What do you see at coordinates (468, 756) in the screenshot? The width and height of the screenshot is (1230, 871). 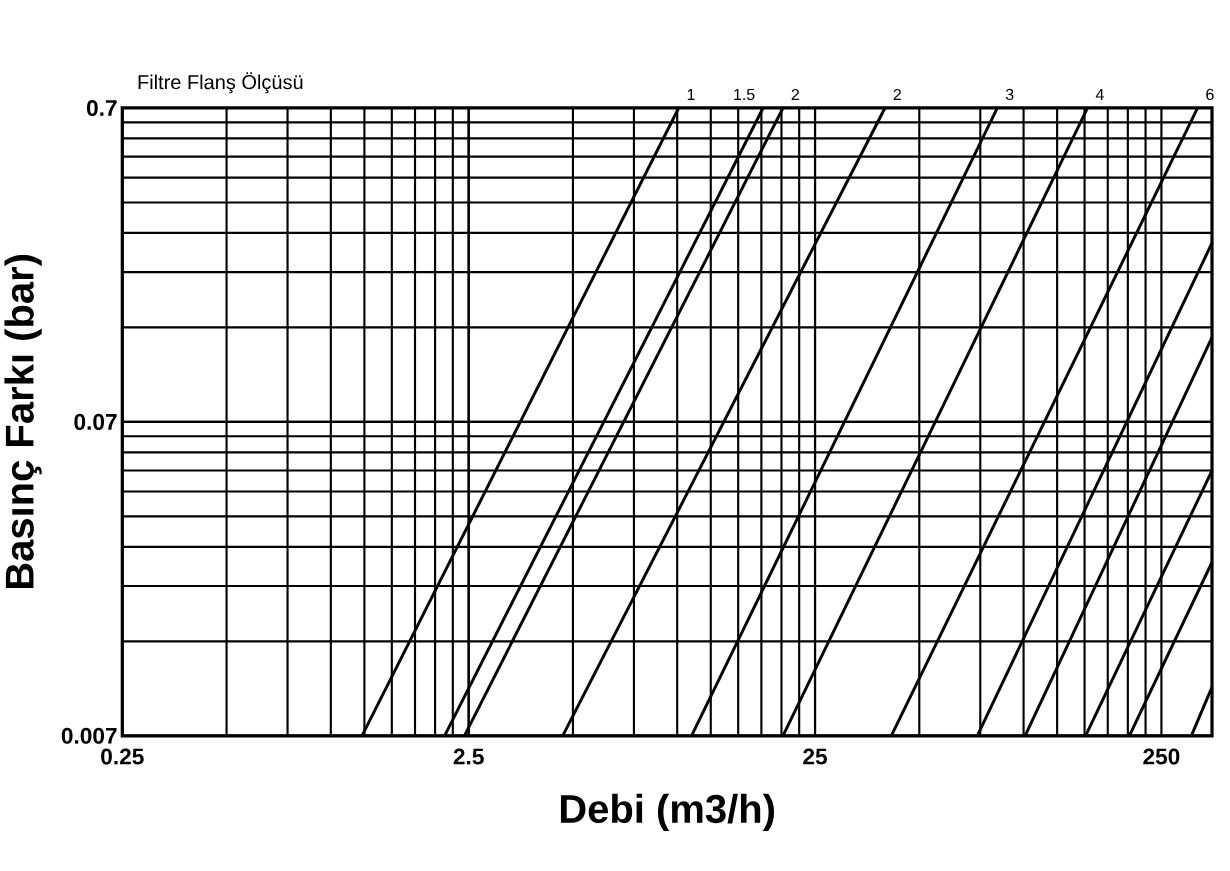 I see `x-tick-label: 2.5` at bounding box center [468, 756].